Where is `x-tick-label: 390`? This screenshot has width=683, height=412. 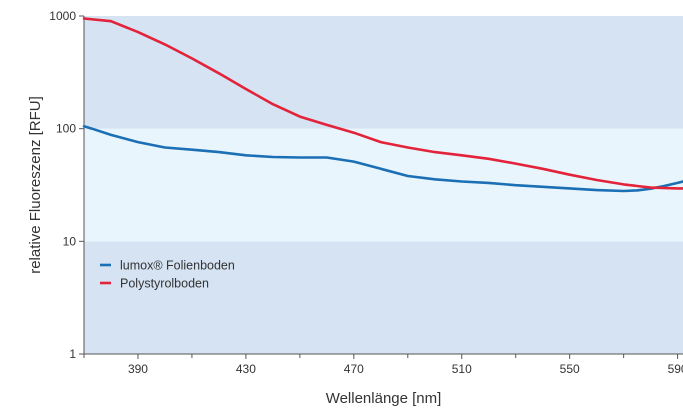
x-tick-label: 390 is located at coordinates (138, 369).